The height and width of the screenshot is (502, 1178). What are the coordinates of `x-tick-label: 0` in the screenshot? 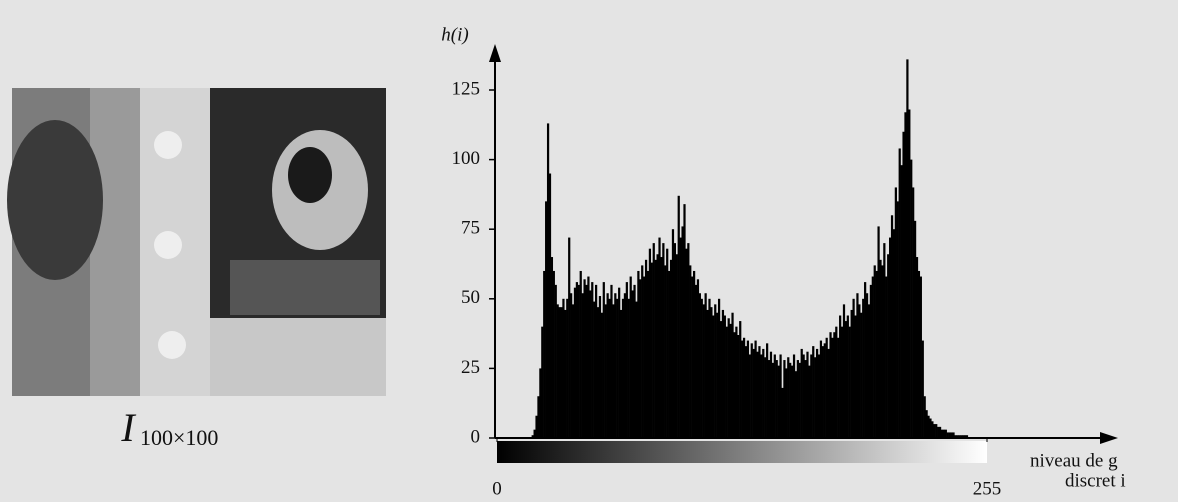 It's located at (497, 488).